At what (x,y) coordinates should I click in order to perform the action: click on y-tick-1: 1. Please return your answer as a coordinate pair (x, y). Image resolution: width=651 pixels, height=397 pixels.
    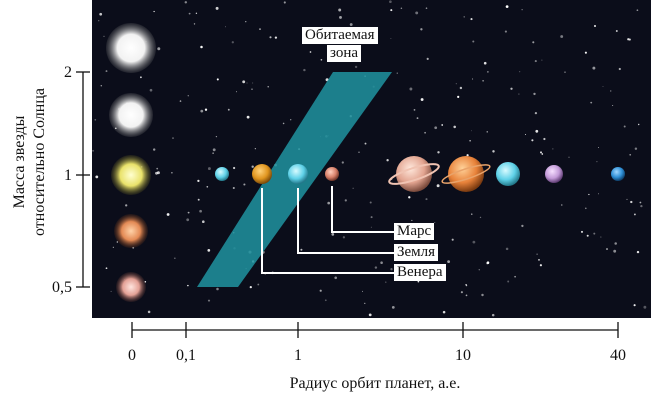
    Looking at the image, I should click on (68, 175).